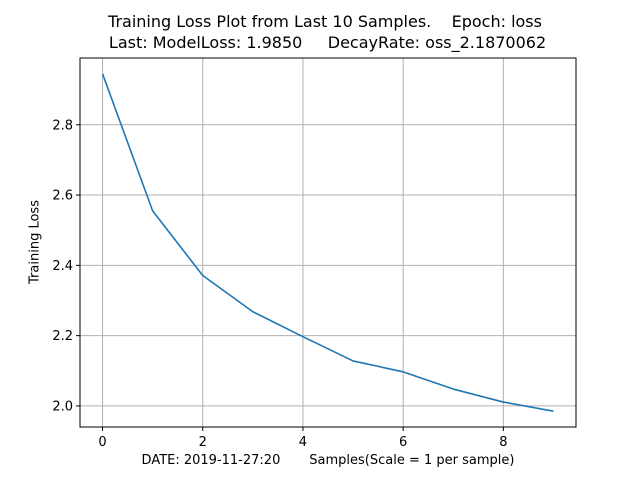 The image size is (640, 480). I want to click on y-tick-label: 2.2, so click(62, 336).